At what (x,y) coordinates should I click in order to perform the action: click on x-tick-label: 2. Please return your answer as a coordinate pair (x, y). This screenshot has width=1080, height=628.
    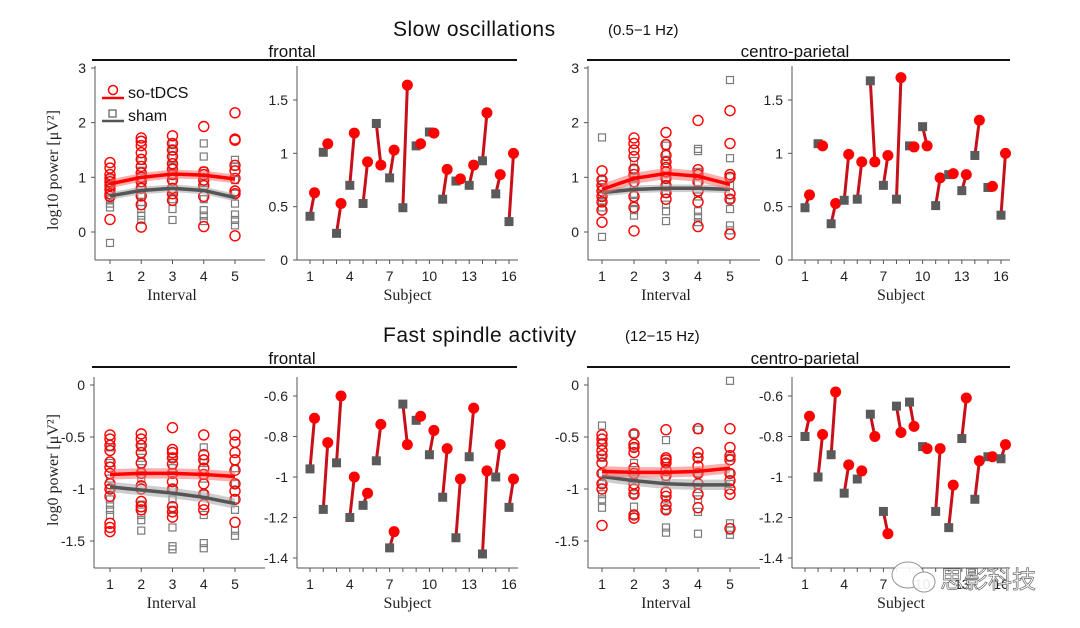
    Looking at the image, I should click on (141, 584).